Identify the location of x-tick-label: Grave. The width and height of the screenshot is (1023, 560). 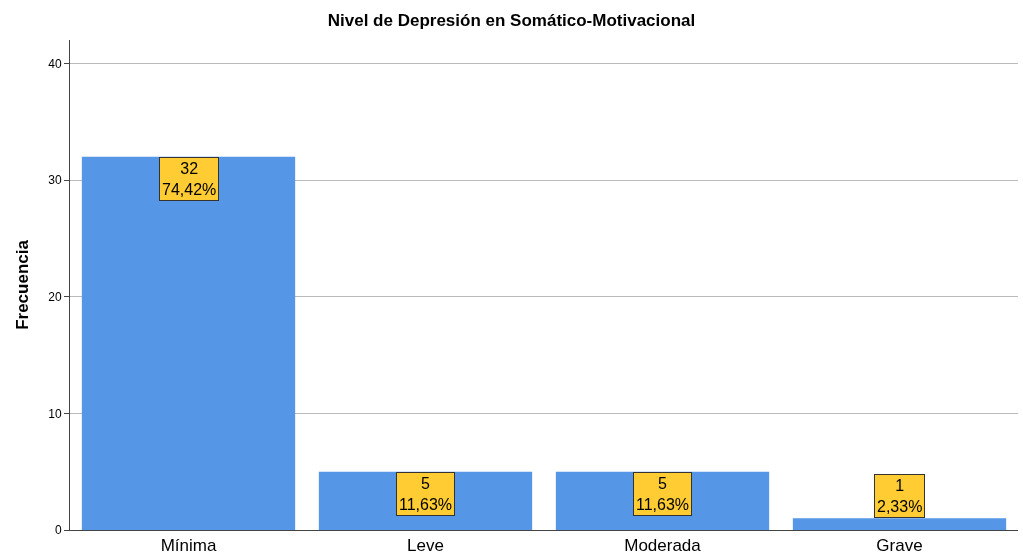
(899, 546).